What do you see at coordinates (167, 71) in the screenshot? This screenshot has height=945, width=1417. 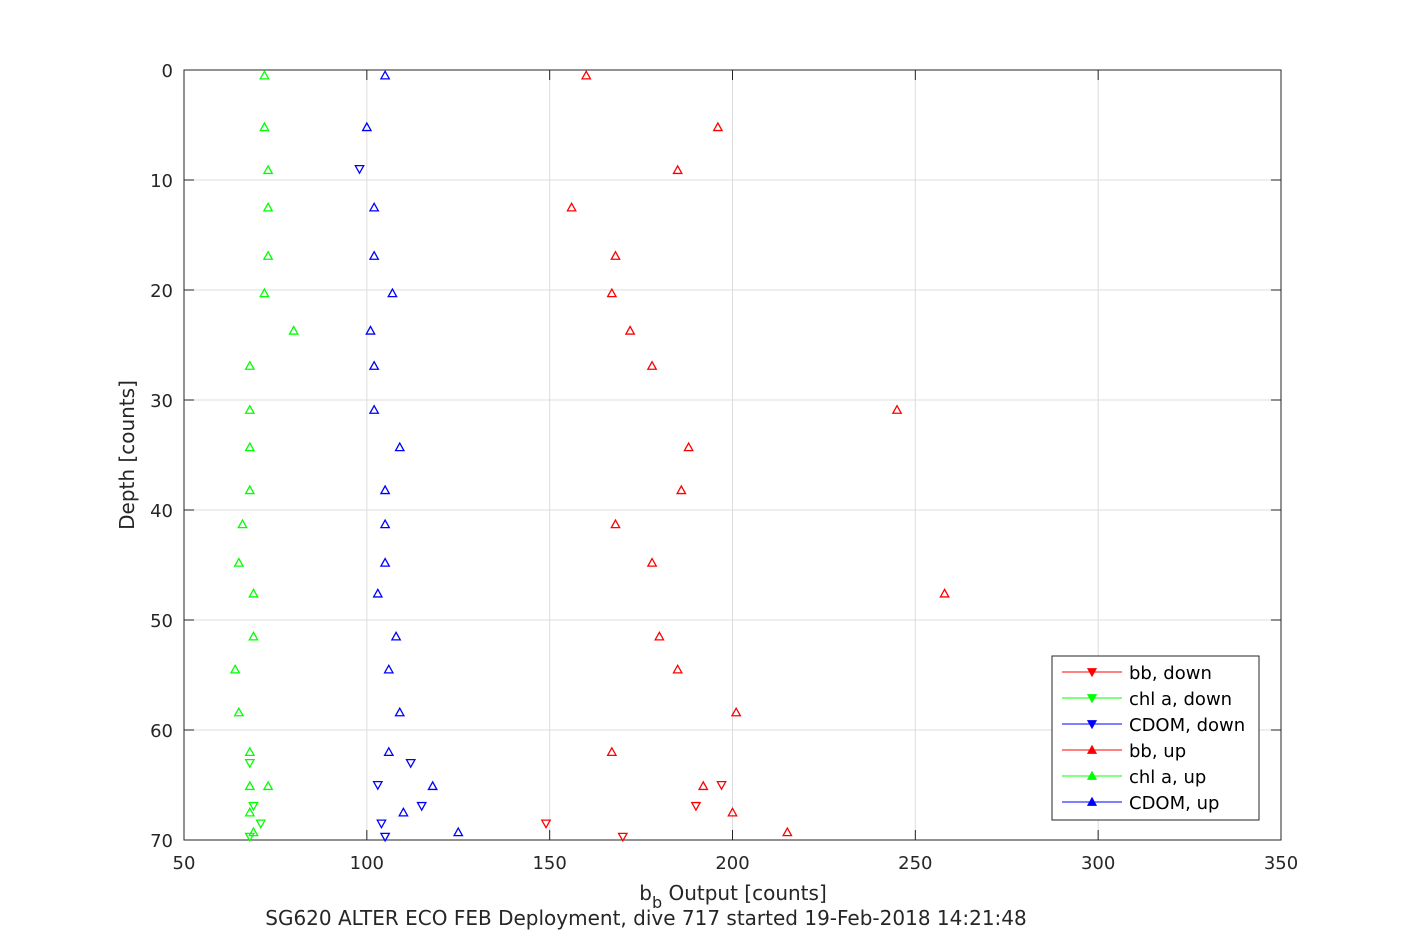 I see `y-tick-label: 0` at bounding box center [167, 71].